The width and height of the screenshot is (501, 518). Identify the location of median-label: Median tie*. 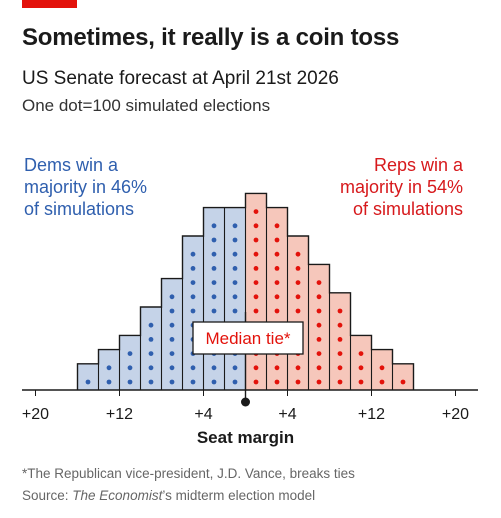
(247, 338).